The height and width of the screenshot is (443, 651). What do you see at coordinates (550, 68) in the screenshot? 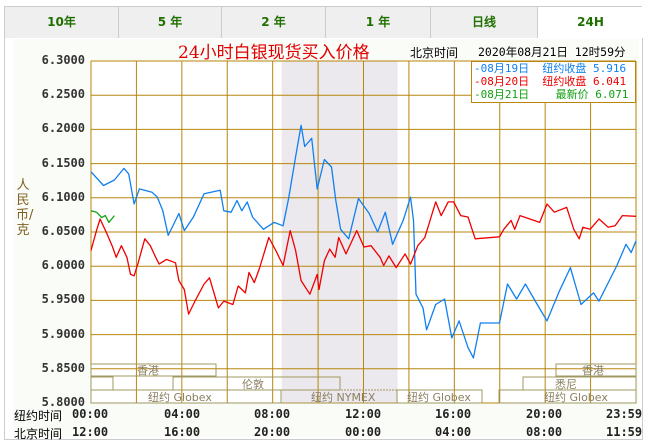
I see `legend-item-0819: -08月19日 纽约收盘 5.916` at bounding box center [550, 68].